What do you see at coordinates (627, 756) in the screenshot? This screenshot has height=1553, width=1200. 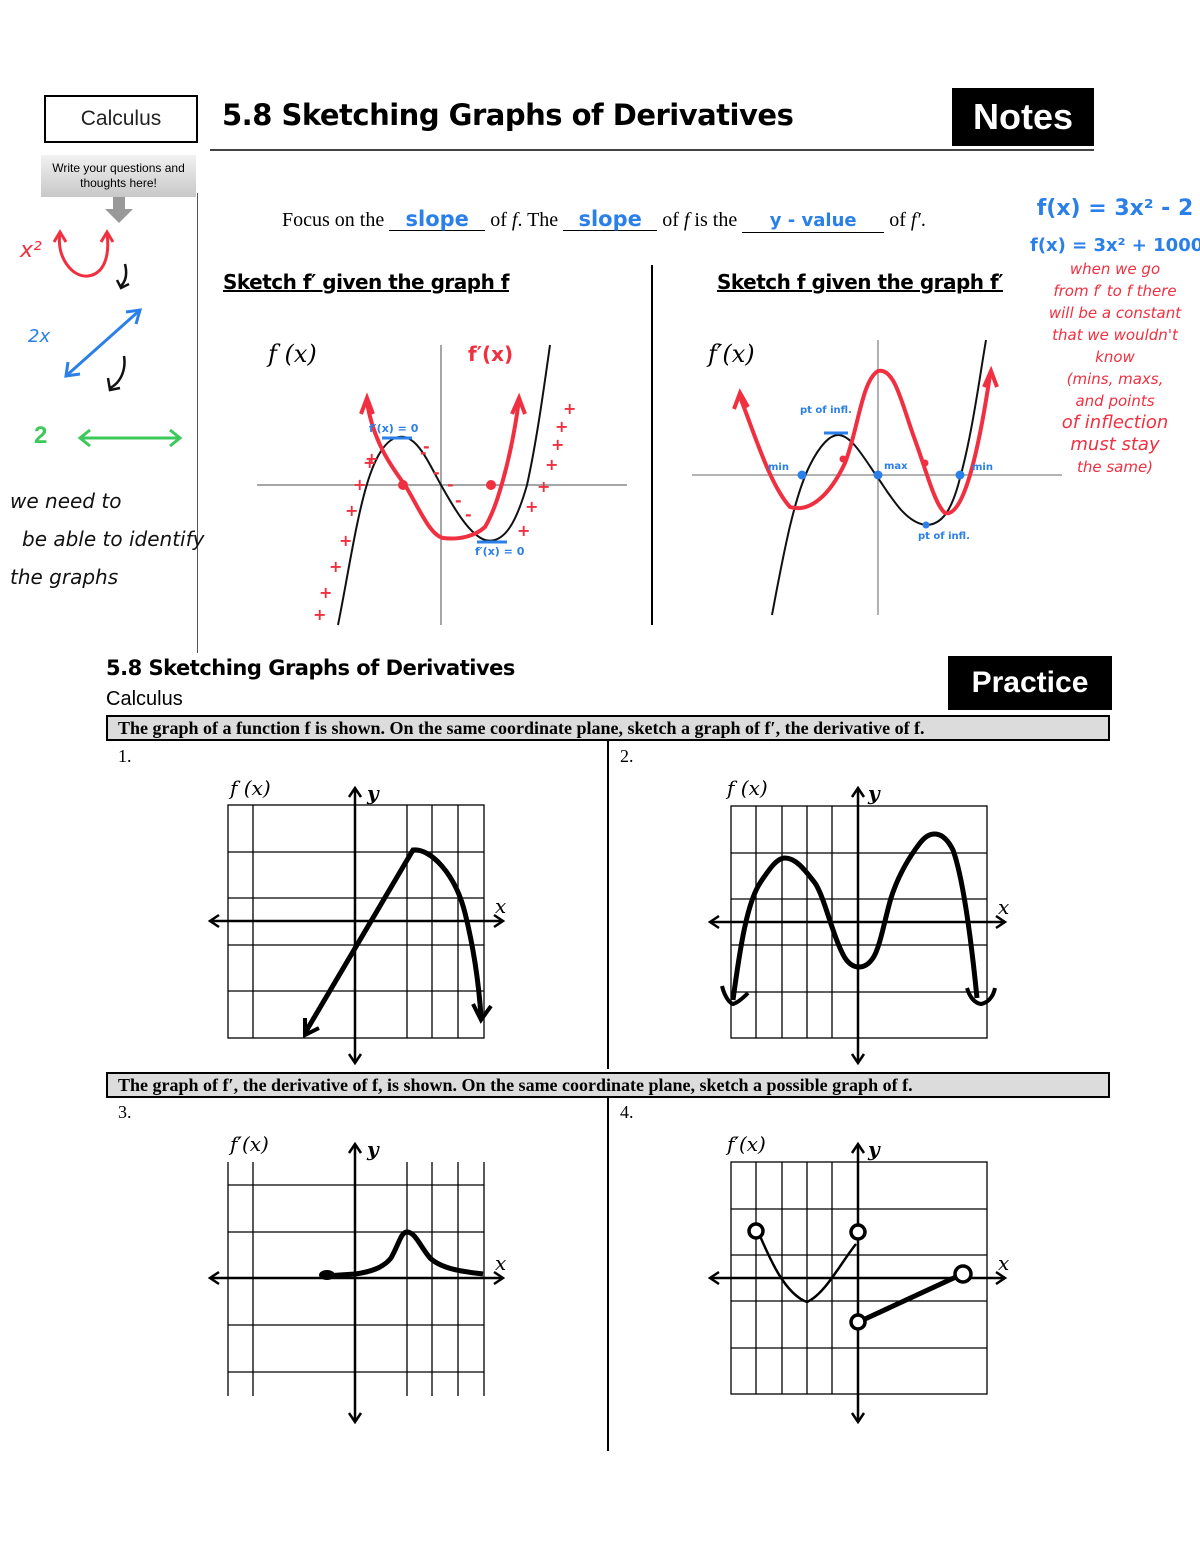 I see `problem-number: 2.` at bounding box center [627, 756].